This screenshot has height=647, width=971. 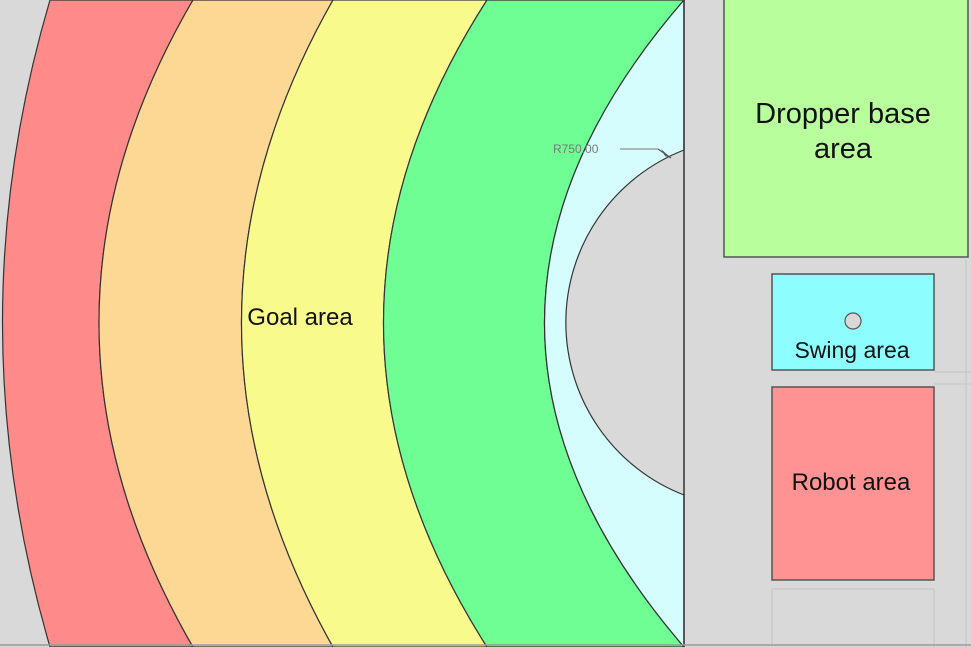 What do you see at coordinates (666, 153) in the screenshot?
I see `dimension-arrow-icon` at bounding box center [666, 153].